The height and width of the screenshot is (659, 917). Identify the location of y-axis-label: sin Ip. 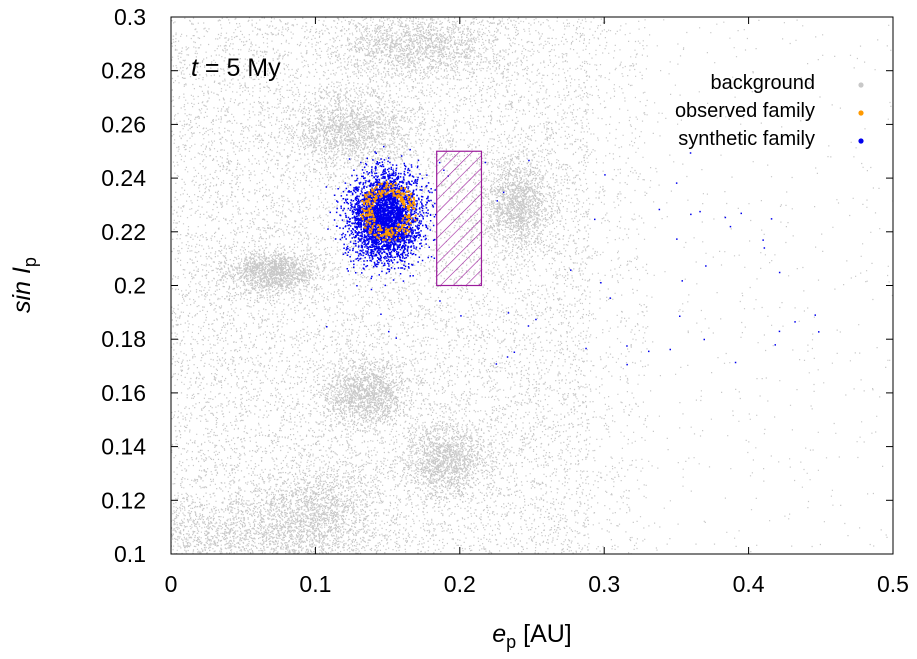
(24, 285).